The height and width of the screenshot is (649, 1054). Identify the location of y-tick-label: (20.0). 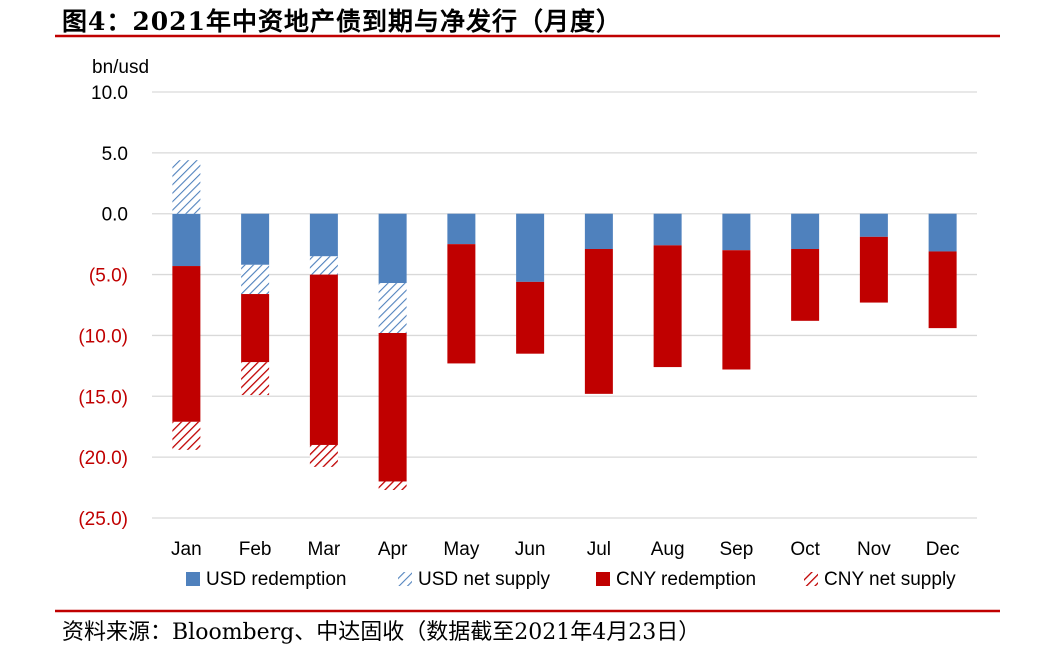
(103, 458).